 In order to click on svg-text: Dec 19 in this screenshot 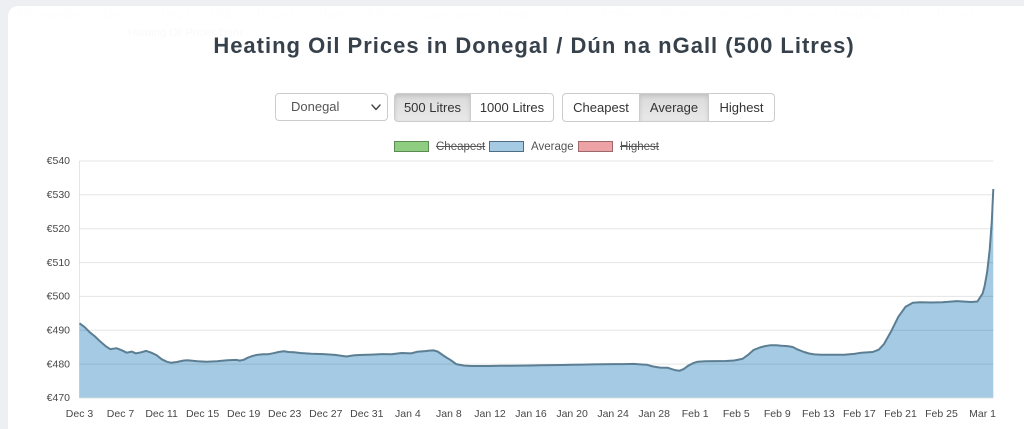, I will do `click(243, 414)`.